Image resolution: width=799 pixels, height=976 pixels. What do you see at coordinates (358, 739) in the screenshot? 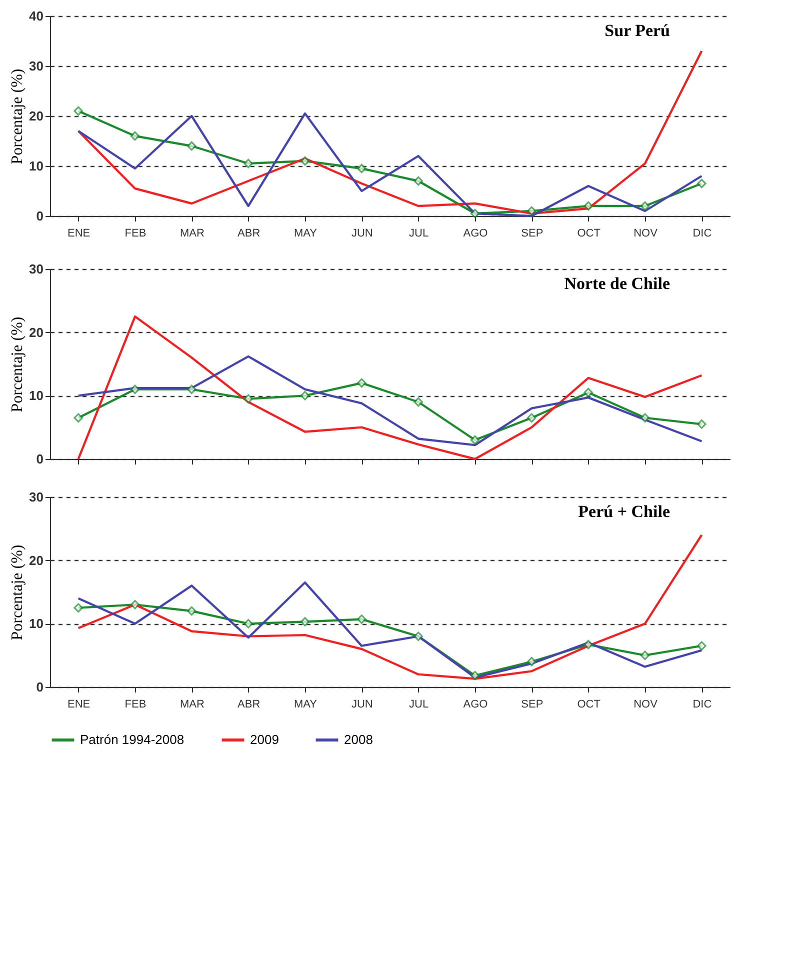
I see `legend-label: 2008` at bounding box center [358, 739].